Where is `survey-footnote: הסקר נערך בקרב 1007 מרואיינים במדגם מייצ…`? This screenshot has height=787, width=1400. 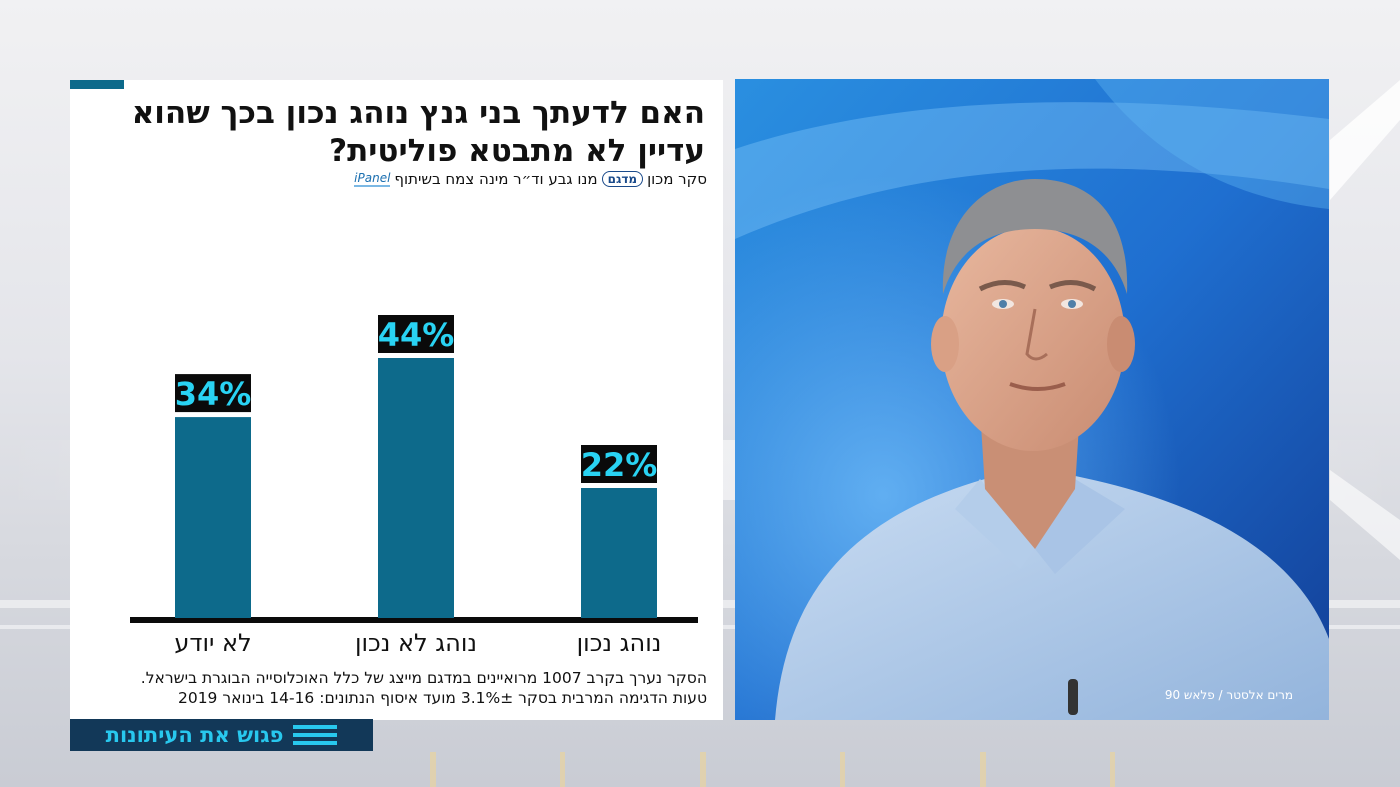
survey-footnote: הסקר נערך בקרב 1007 מרואיינים במדגם מייצ… is located at coordinates (392, 688).